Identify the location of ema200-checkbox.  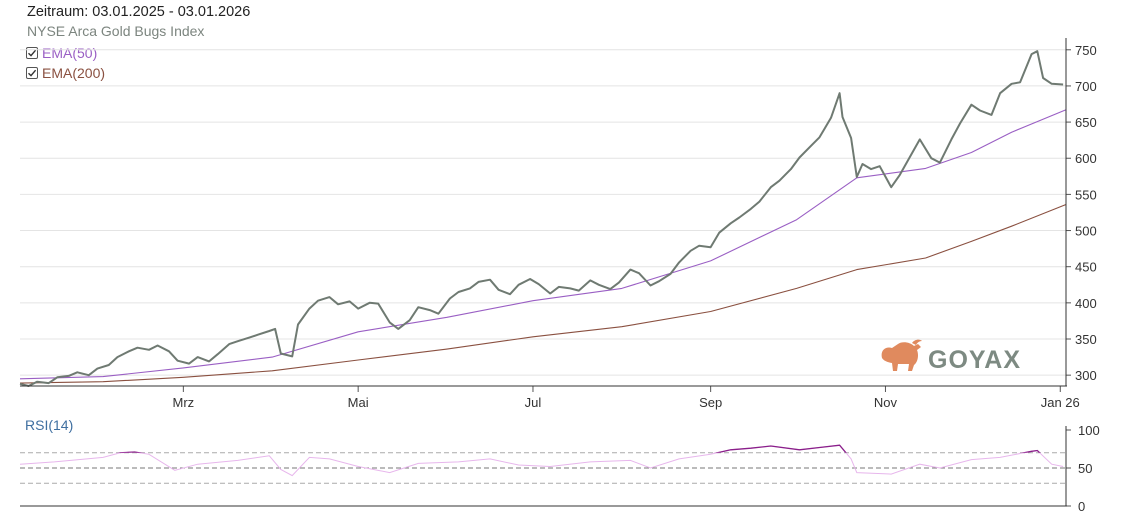
(32, 72).